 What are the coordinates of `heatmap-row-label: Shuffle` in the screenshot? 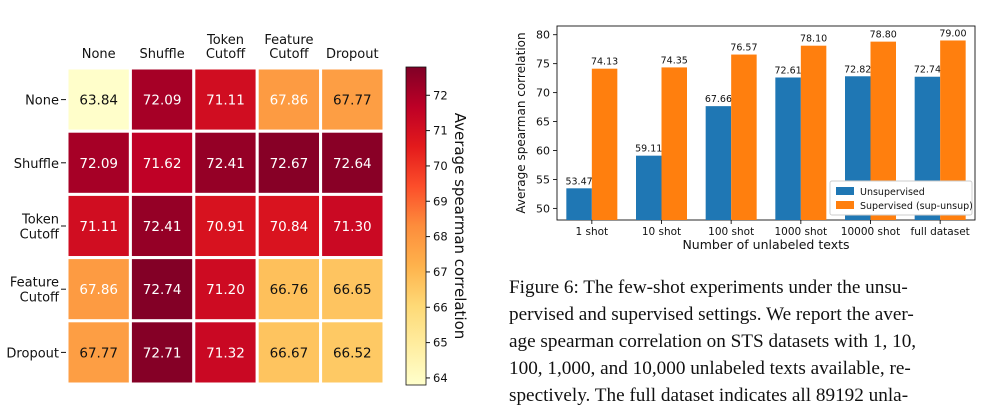 It's located at (36, 164).